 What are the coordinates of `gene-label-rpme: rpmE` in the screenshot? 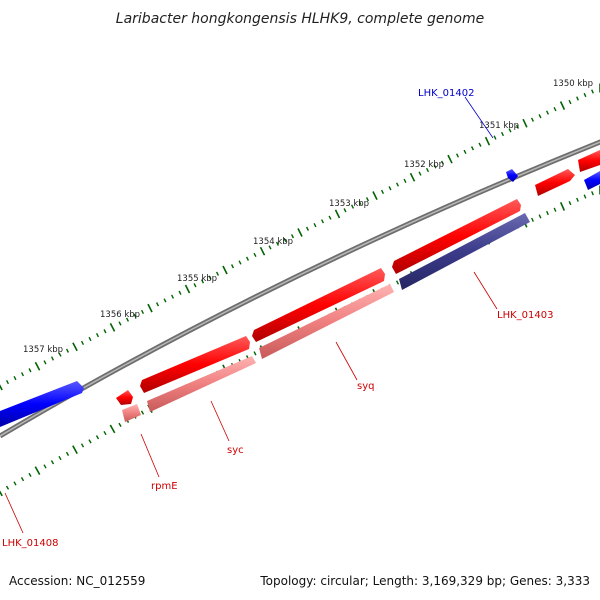 It's located at (164, 486).